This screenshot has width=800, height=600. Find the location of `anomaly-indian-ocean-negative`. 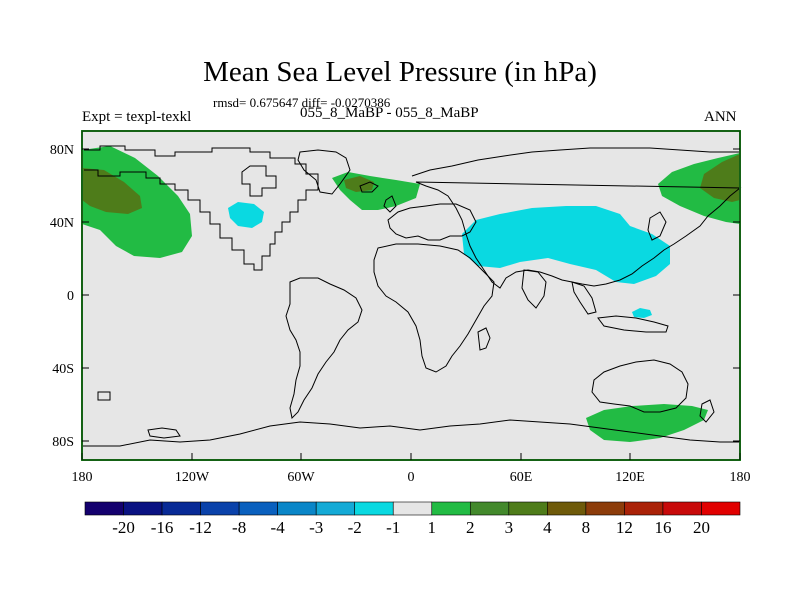

anomaly-indian-ocean-negative is located at coordinates (642, 313).